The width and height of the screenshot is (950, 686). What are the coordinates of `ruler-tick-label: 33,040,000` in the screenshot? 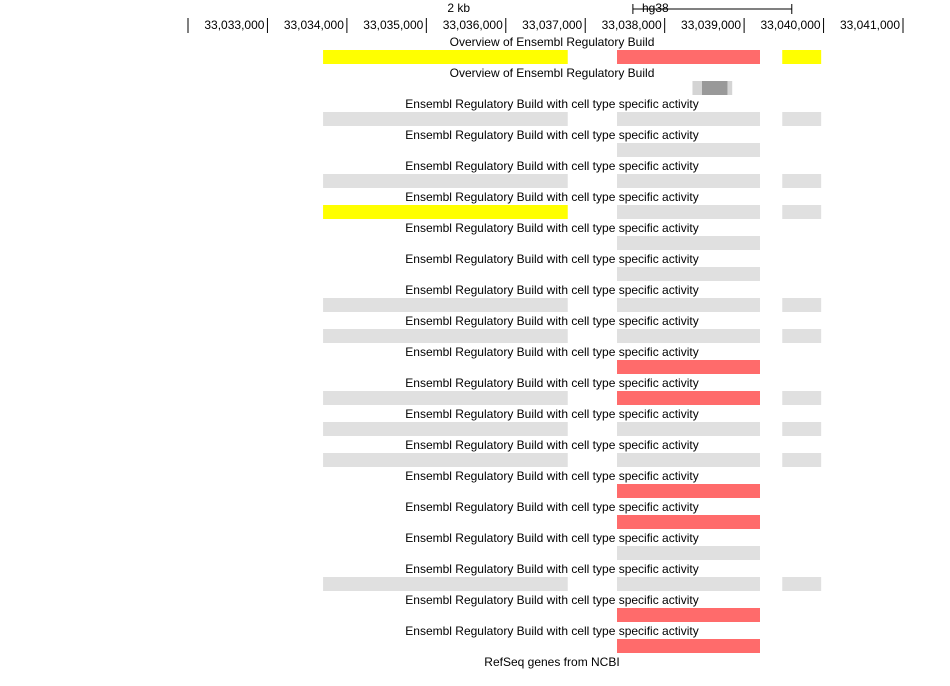 It's located at (790, 25).